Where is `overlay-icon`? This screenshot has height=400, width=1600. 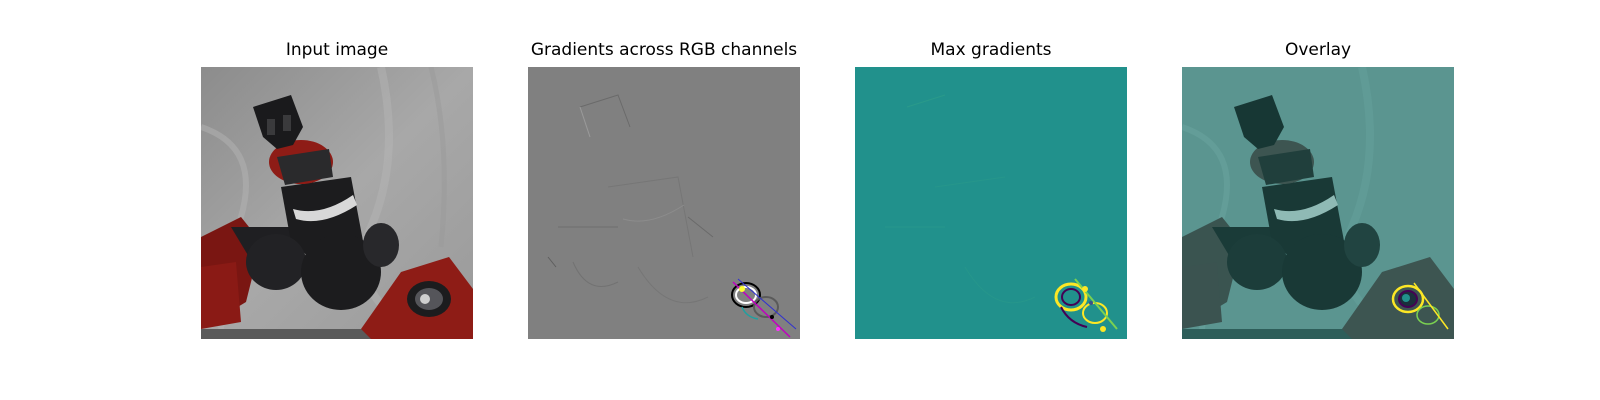 overlay-icon is located at coordinates (1318, 203).